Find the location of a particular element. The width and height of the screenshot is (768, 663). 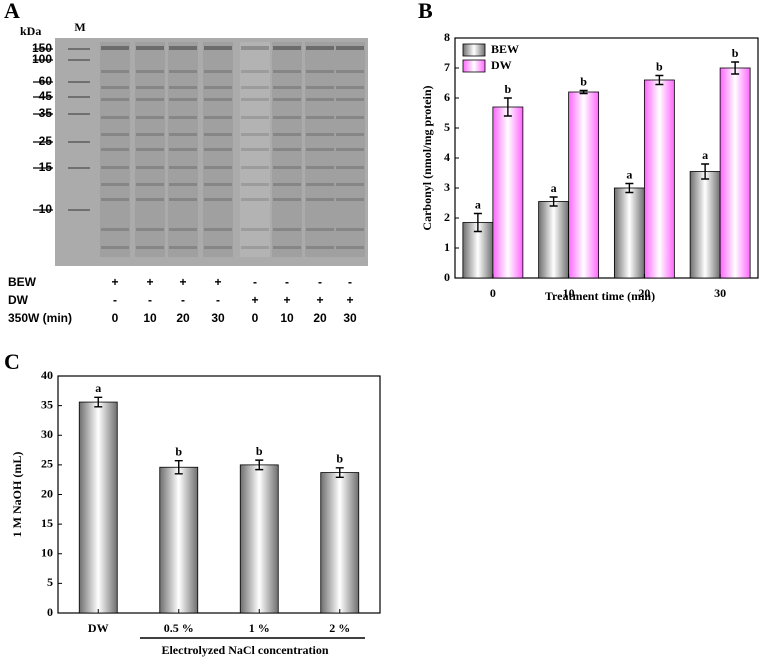

row-cell: - is located at coordinates (287, 282).